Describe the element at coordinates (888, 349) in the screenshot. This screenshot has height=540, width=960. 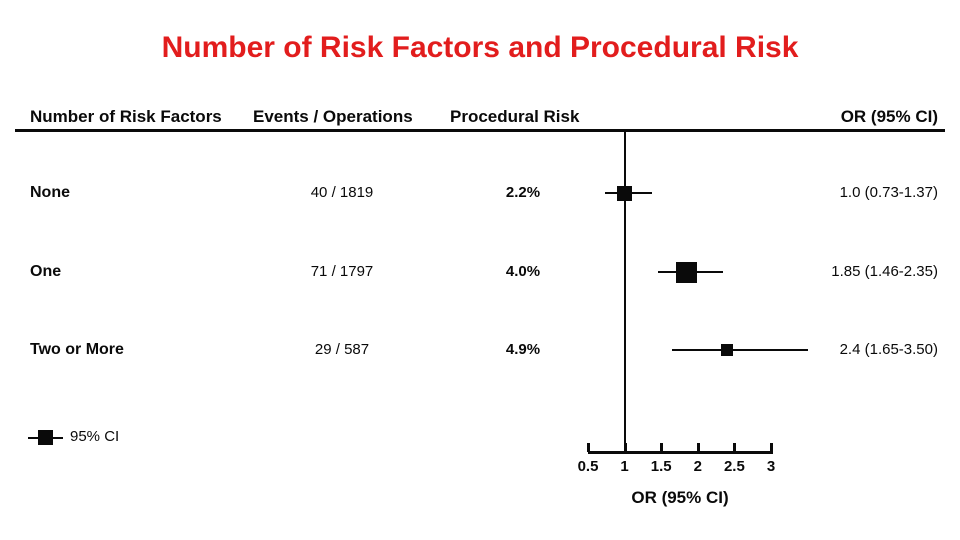
I see `cell-or-two-or-more: 2.4 (1.65-3.50)` at that location.